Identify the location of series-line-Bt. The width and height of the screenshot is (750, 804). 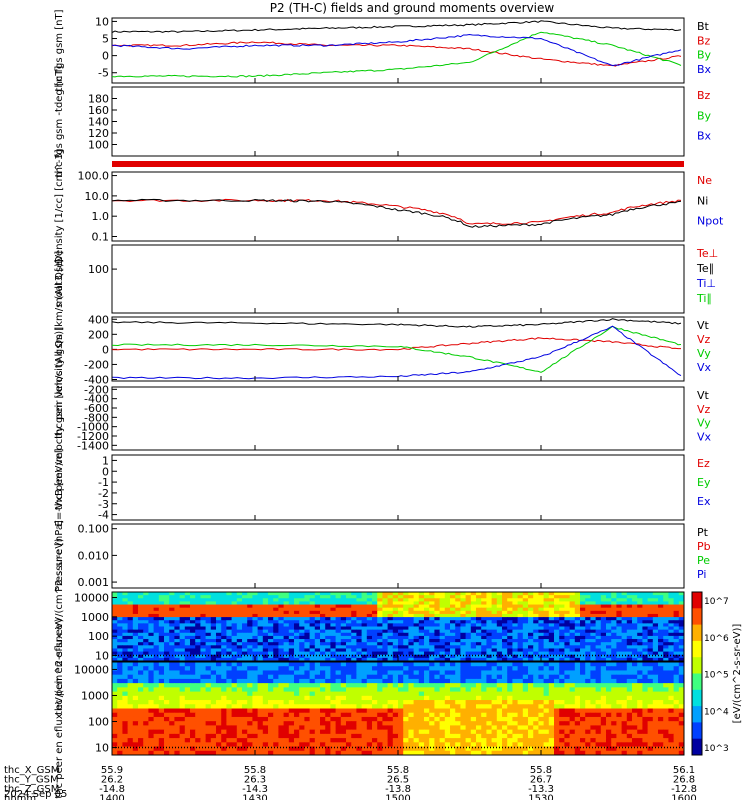
(396, 27).